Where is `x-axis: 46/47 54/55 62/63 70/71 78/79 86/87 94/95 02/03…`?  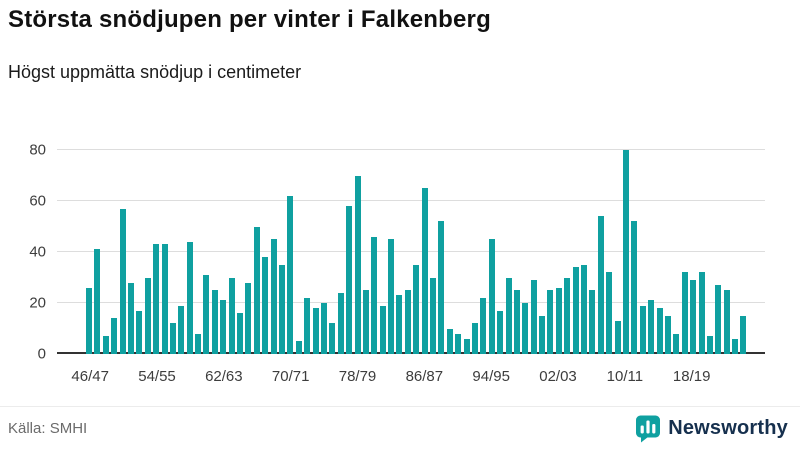 x-axis: 46/47 54/55 62/63 70/71 78/79 86/87 94/95 02/03… is located at coordinates (408, 376).